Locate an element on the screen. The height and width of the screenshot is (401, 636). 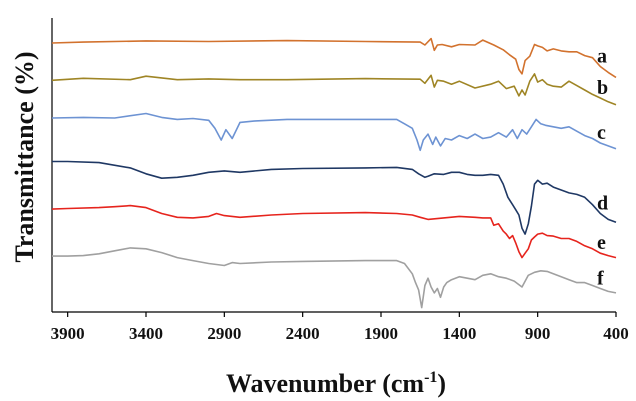
x-tick-label-2900: 2900 is located at coordinates (224, 333).